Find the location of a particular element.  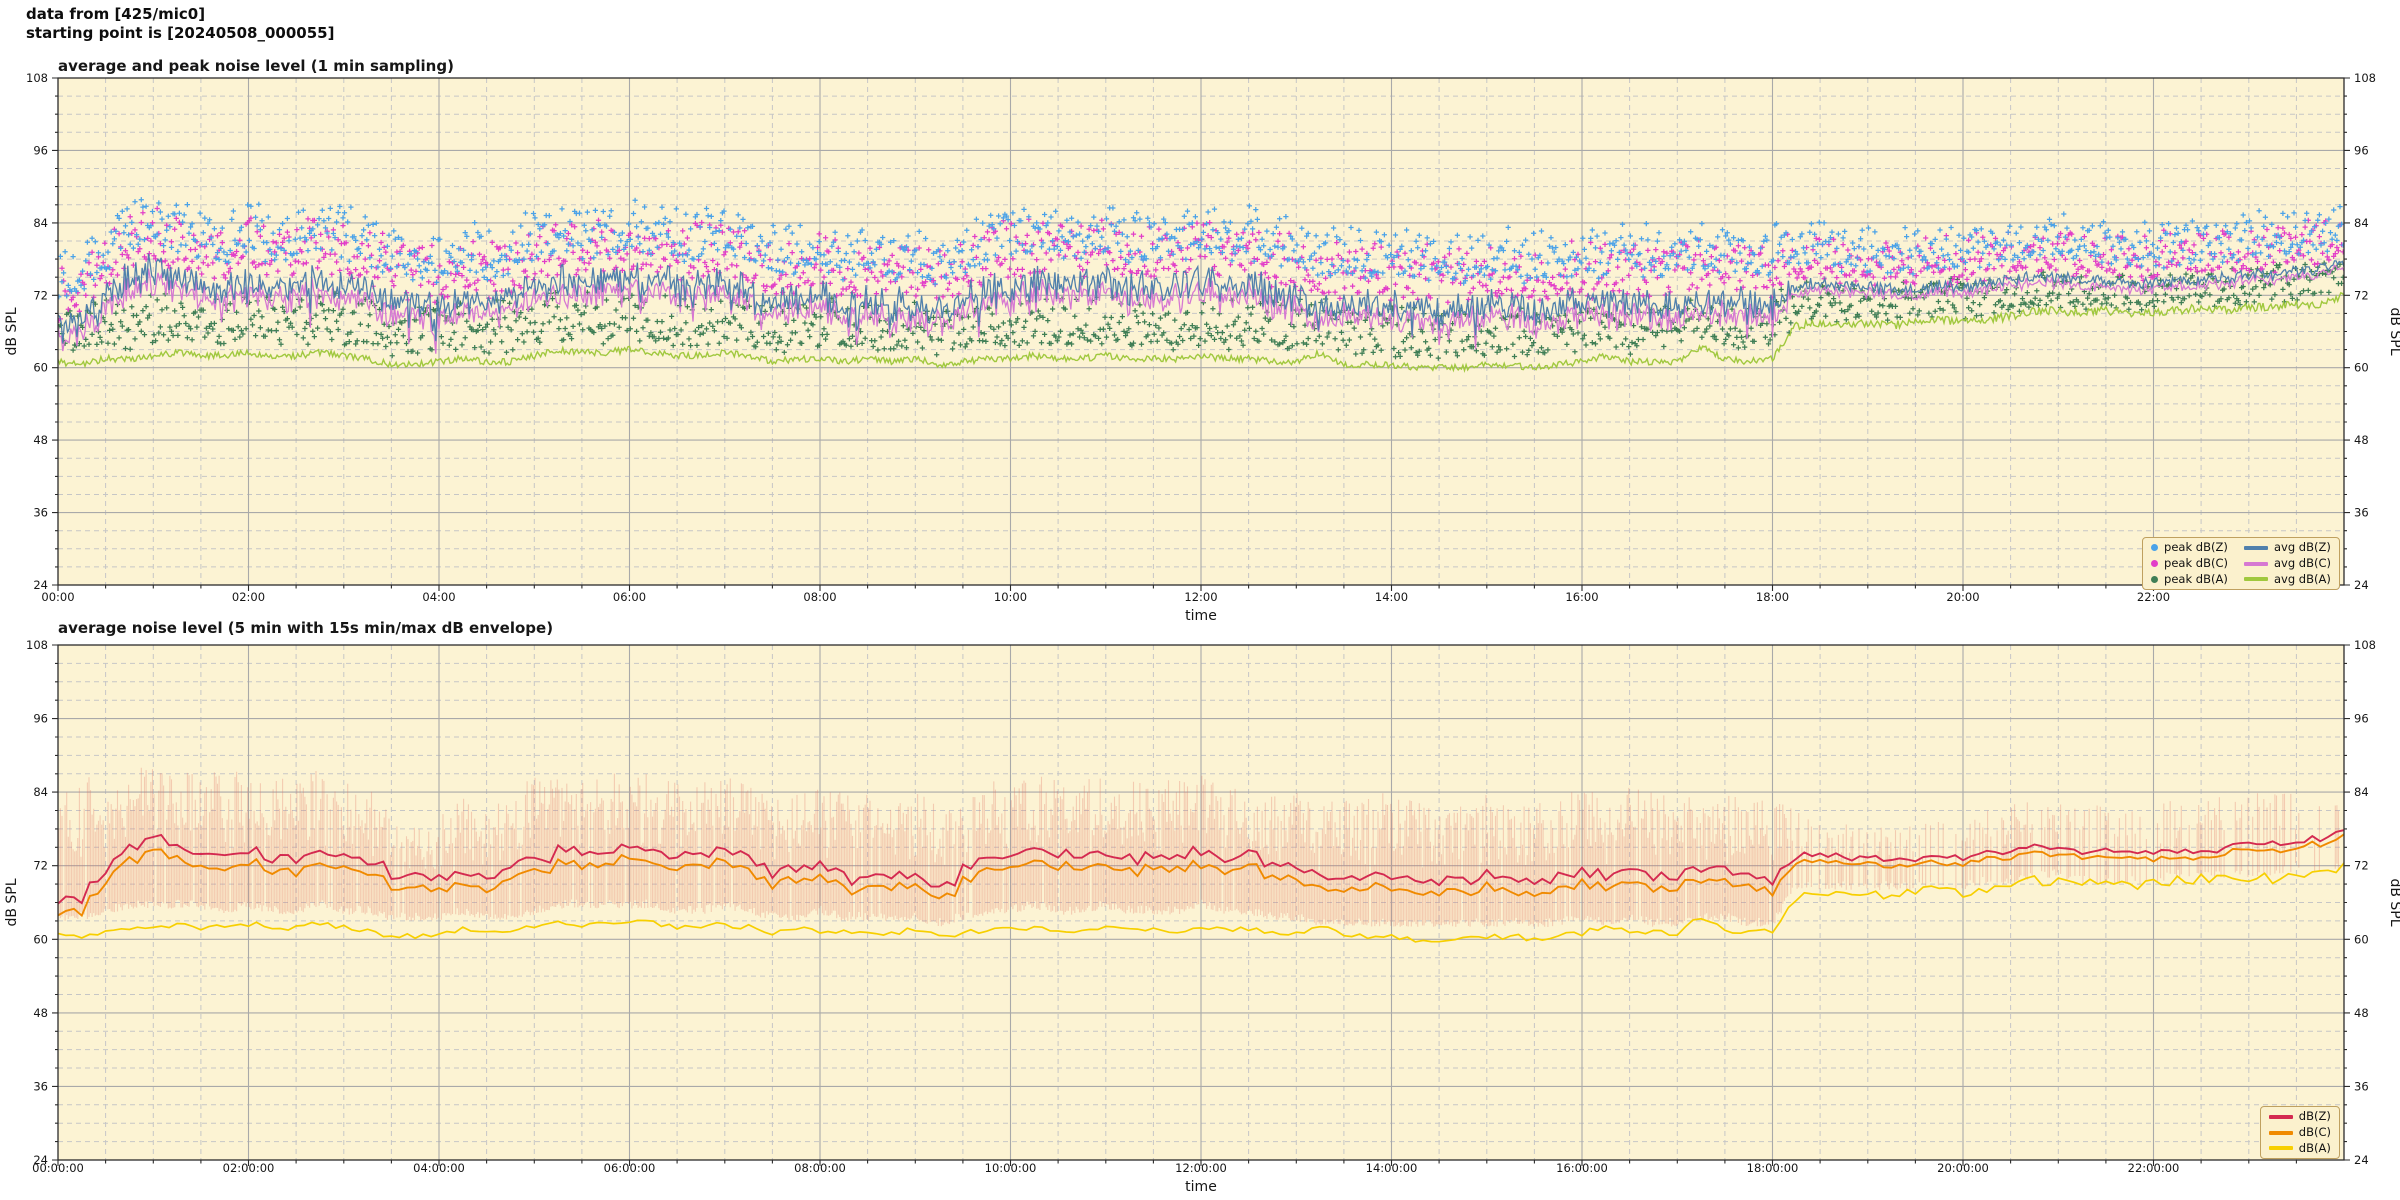

svg-text: 10:00 is located at coordinates (1010, 597).